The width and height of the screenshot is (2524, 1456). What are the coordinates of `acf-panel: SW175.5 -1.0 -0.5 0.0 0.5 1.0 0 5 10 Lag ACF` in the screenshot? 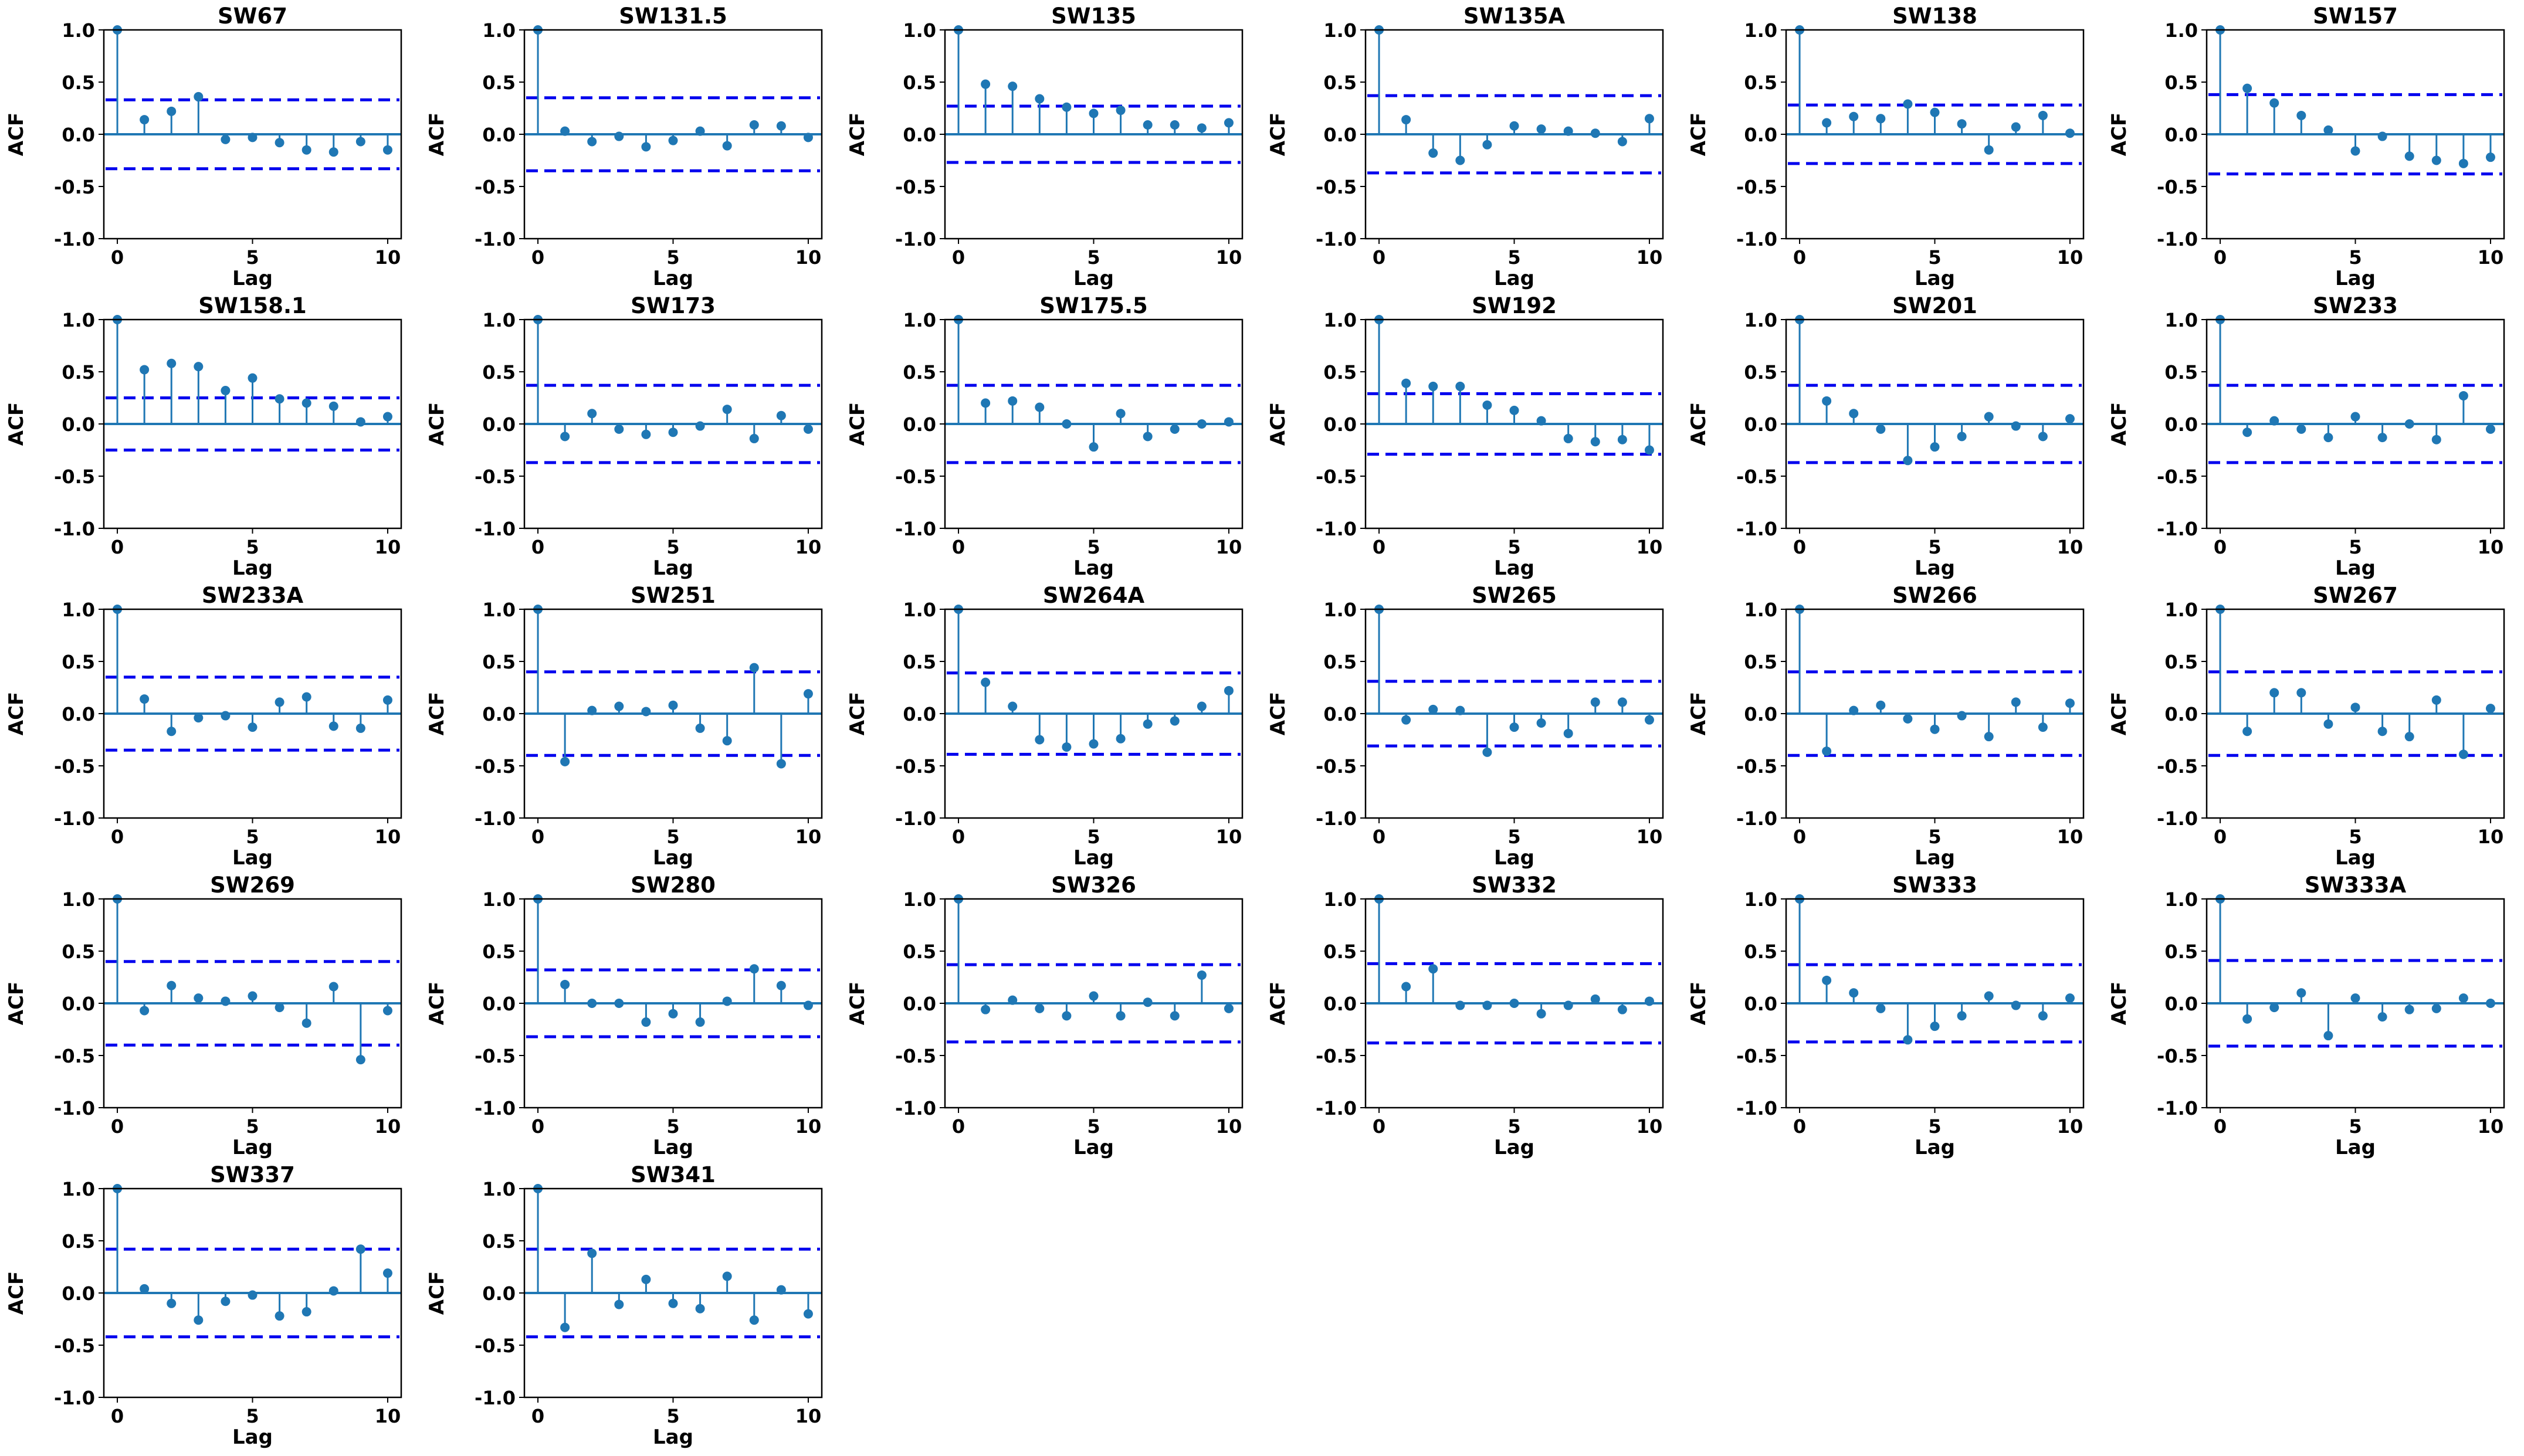 It's located at (1045, 436).